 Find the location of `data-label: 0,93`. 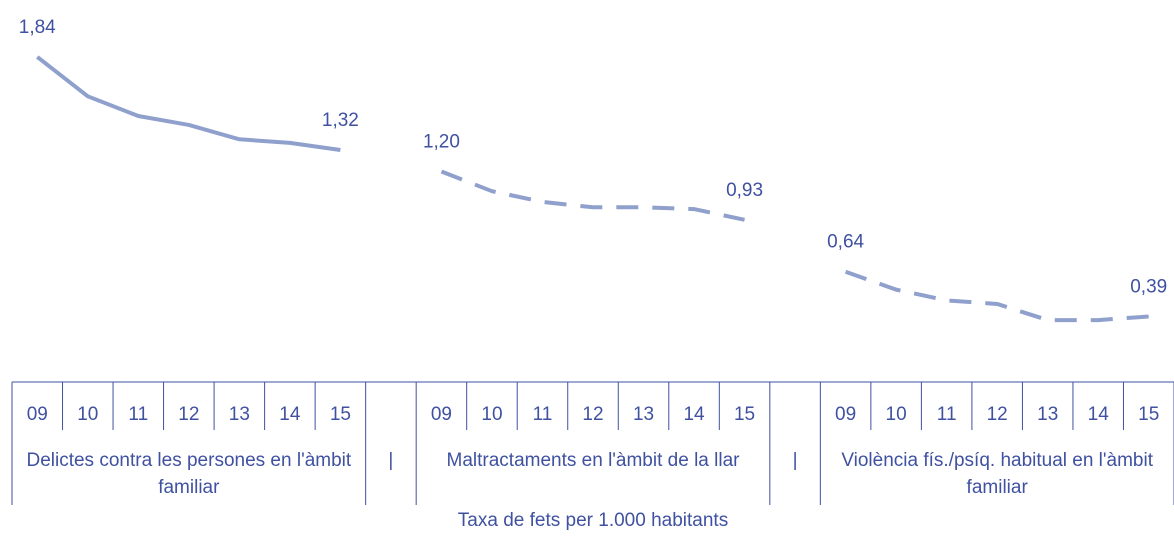

data-label: 0,93 is located at coordinates (744, 190).